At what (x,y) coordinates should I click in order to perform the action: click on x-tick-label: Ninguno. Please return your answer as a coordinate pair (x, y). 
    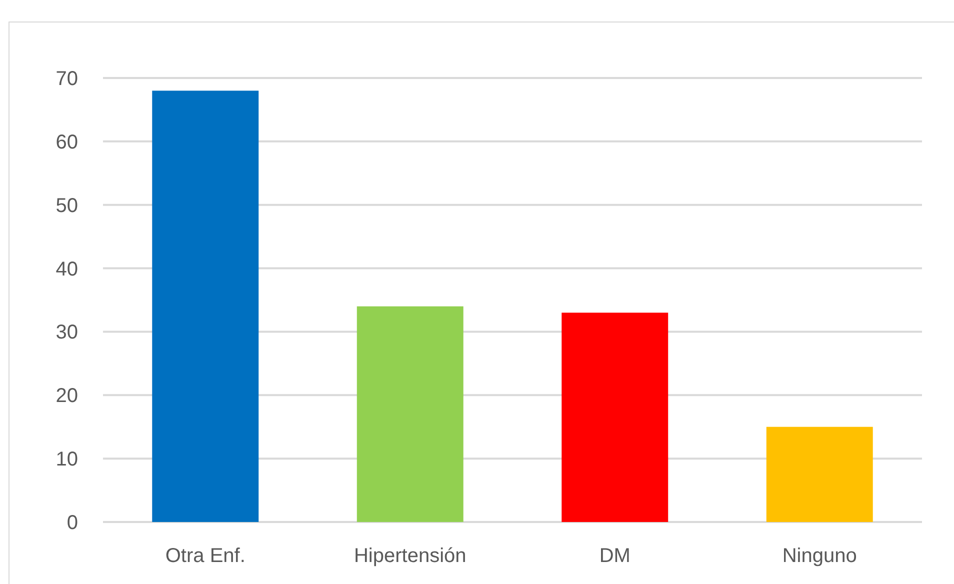
    Looking at the image, I should click on (819, 556).